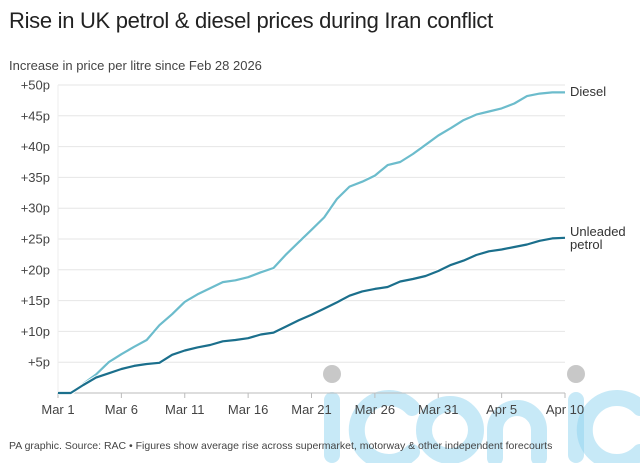  What do you see at coordinates (35, 115) in the screenshot?
I see `y-tick-label: +45p` at bounding box center [35, 115].